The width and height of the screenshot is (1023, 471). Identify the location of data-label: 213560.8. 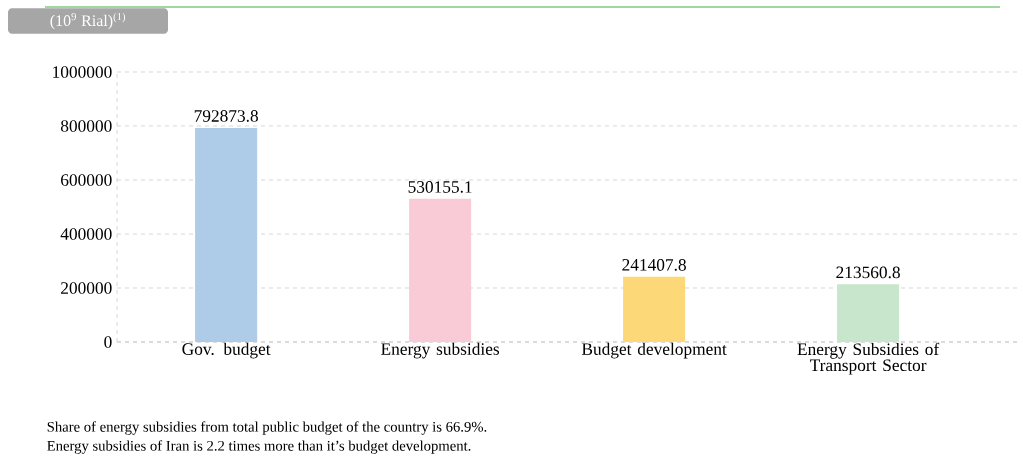
(868, 272).